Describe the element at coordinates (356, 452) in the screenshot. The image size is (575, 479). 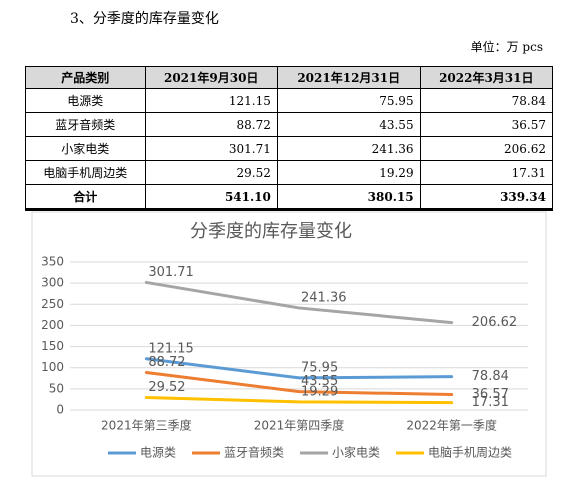
I see `legend-label: 小家电类` at that location.